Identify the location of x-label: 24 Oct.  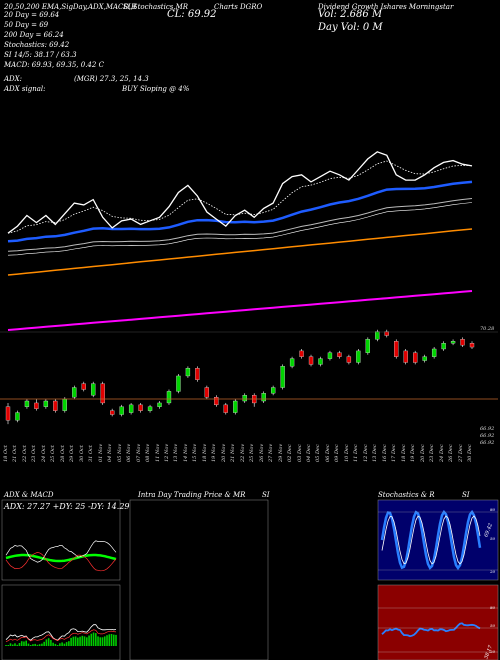
(43, 453).